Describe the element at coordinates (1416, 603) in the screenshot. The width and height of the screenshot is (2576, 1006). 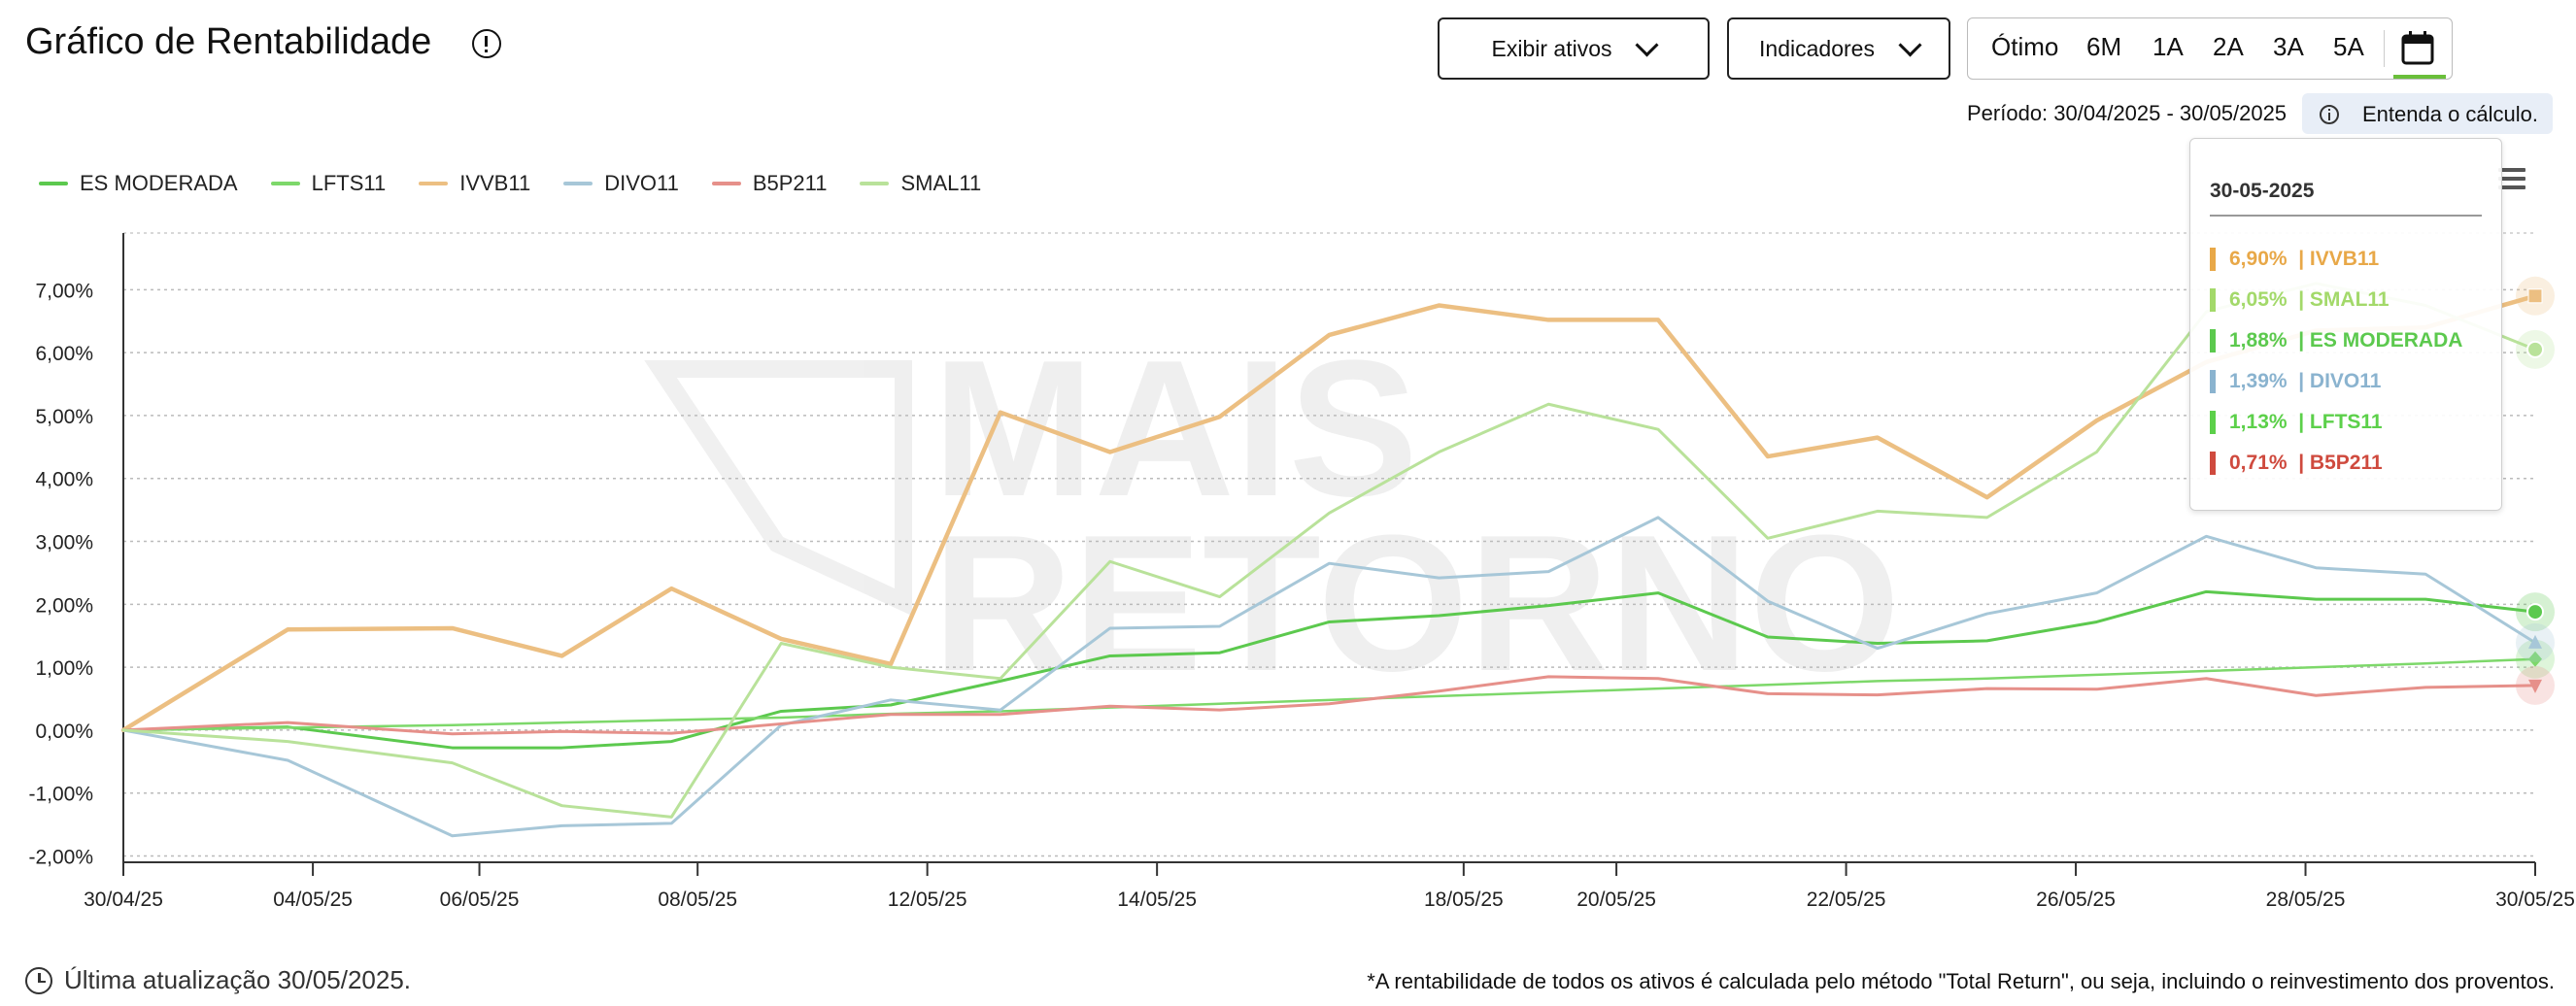
I see `watermark-text: RETORNO` at that location.